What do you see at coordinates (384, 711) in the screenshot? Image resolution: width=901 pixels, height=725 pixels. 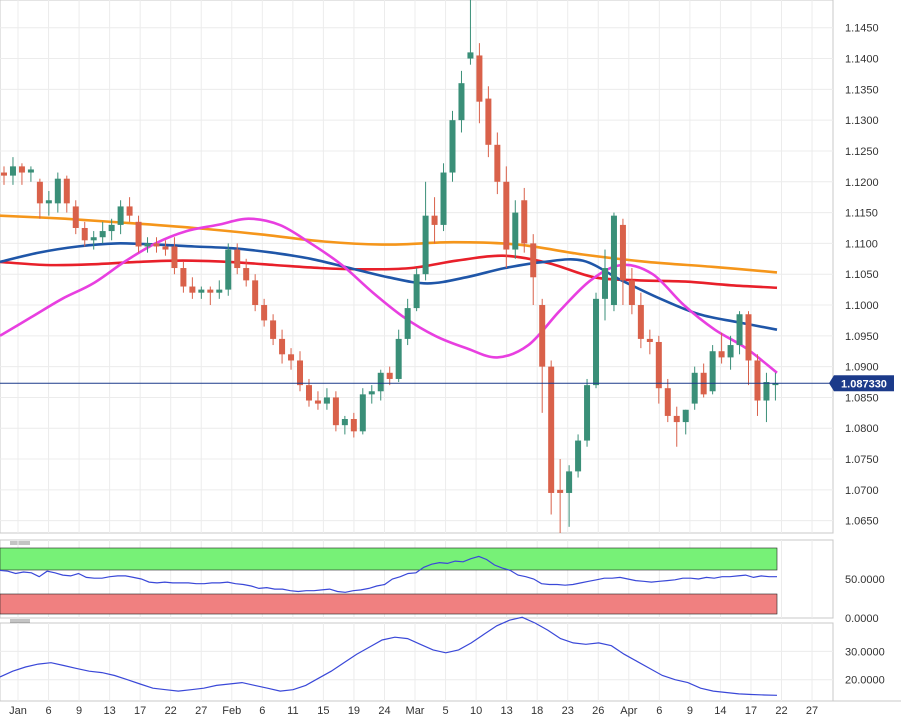 I see `x-tick-label: 24` at bounding box center [384, 711].